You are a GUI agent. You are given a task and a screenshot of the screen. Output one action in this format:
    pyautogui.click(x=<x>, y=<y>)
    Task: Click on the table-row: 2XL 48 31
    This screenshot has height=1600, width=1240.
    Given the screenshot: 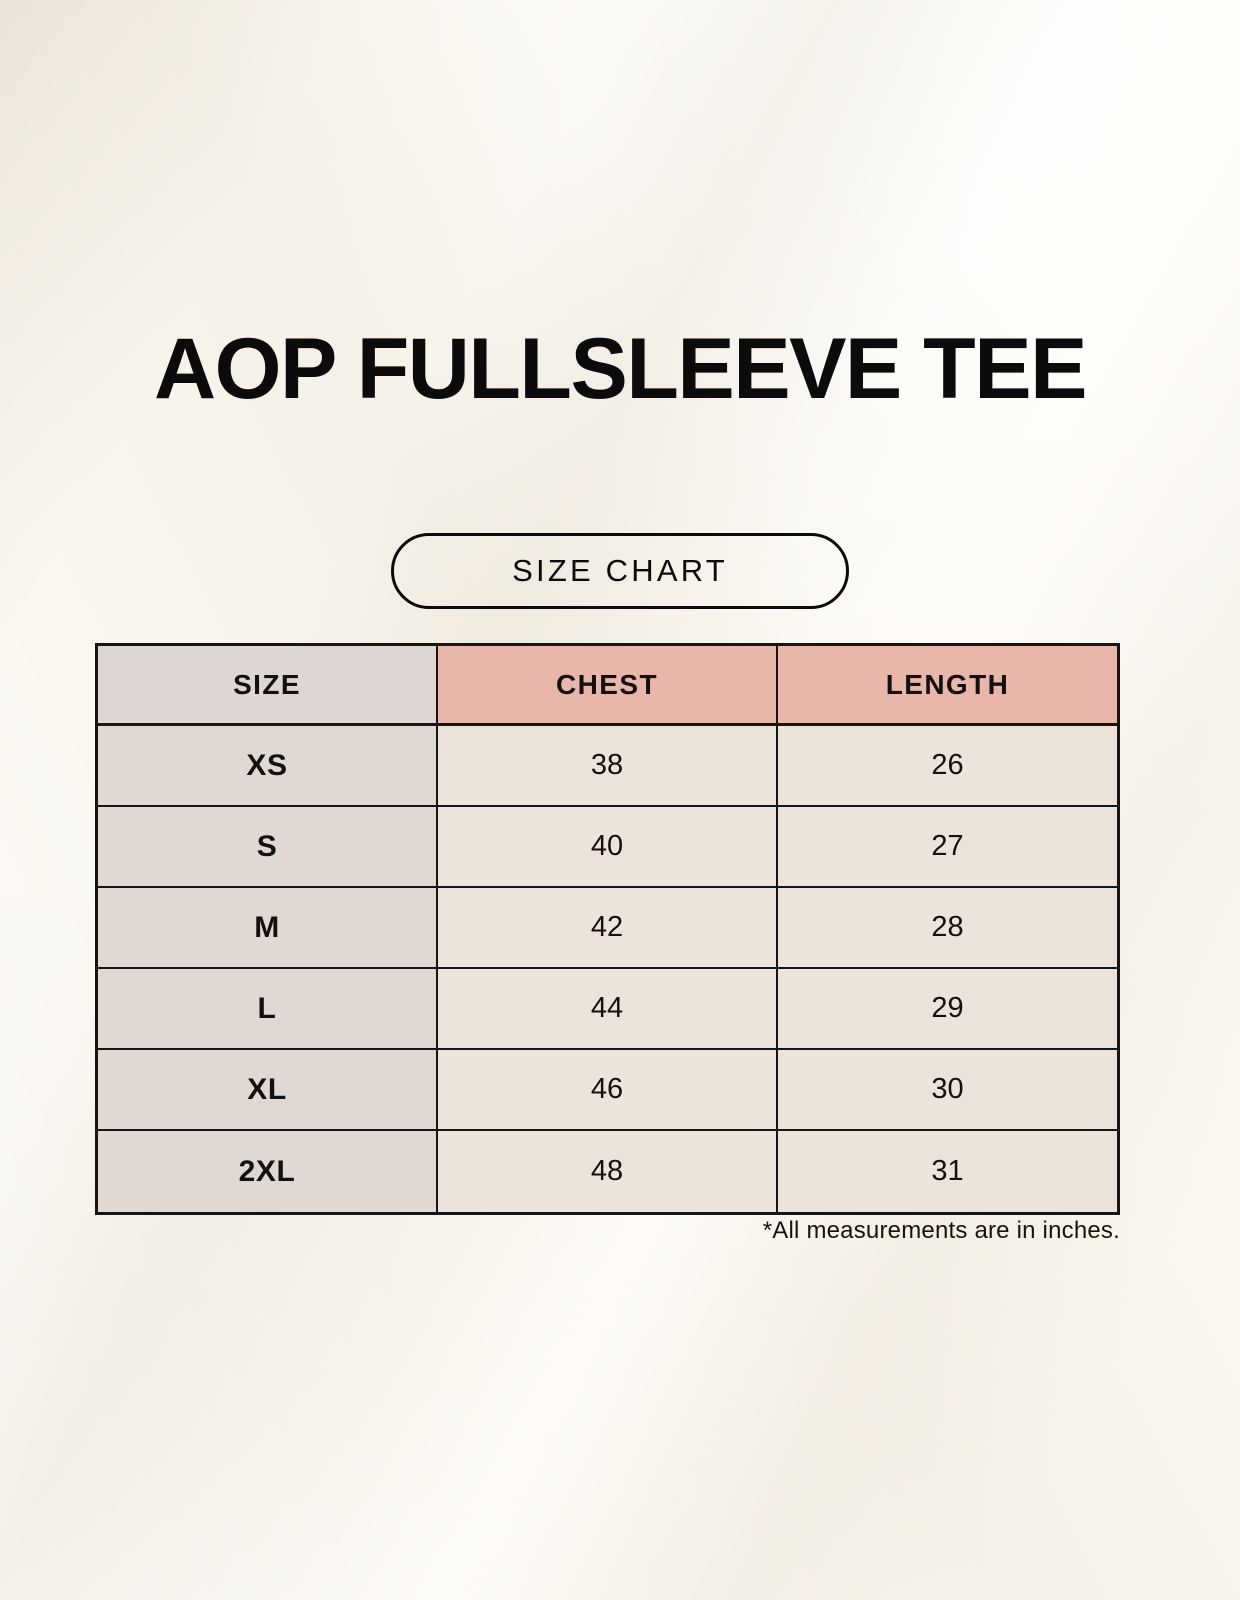 What is the action you would take?
    pyautogui.click(x=607, y=1171)
    